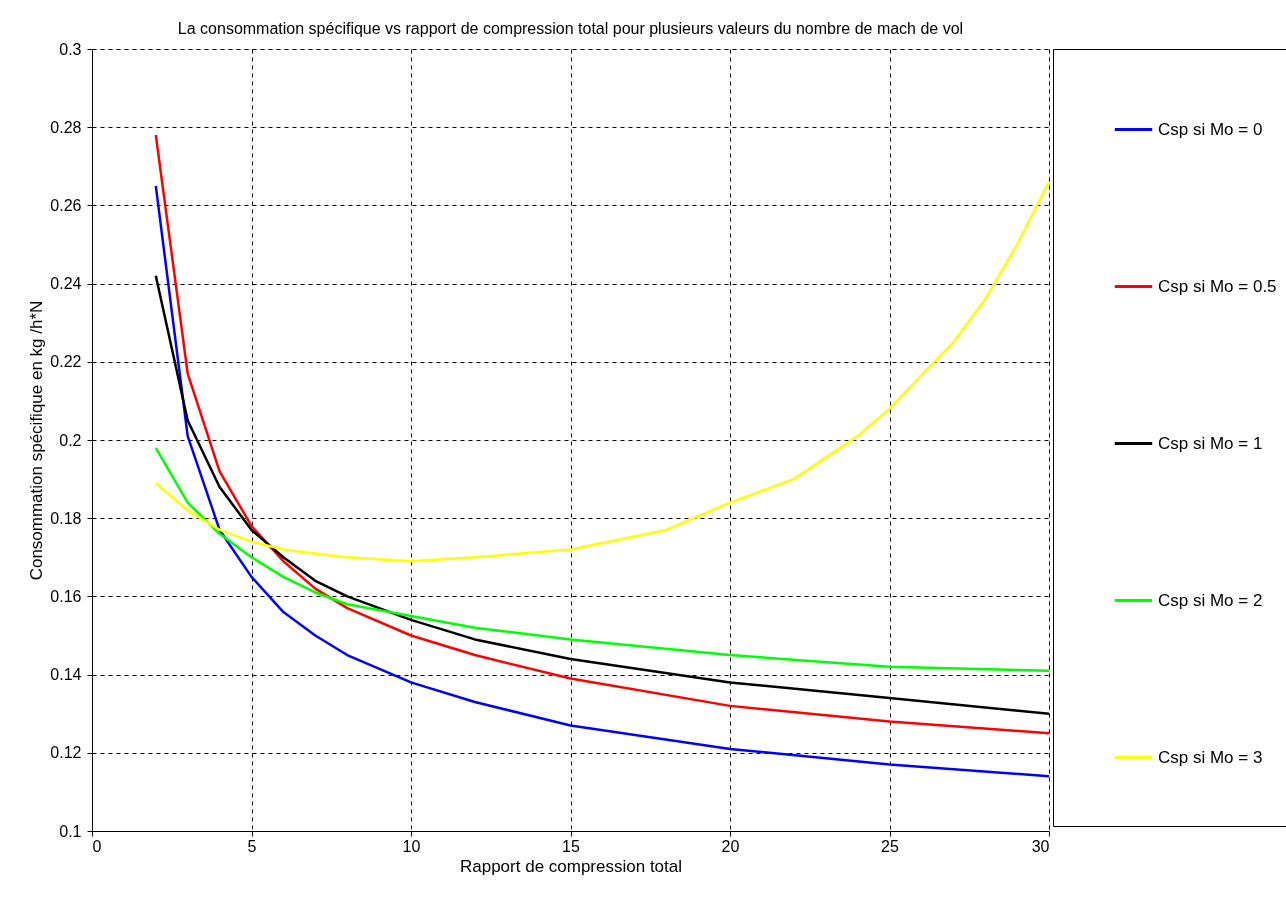 Image resolution: width=1286 pixels, height=903 pixels. I want to click on x-tick-label: 25, so click(890, 846).